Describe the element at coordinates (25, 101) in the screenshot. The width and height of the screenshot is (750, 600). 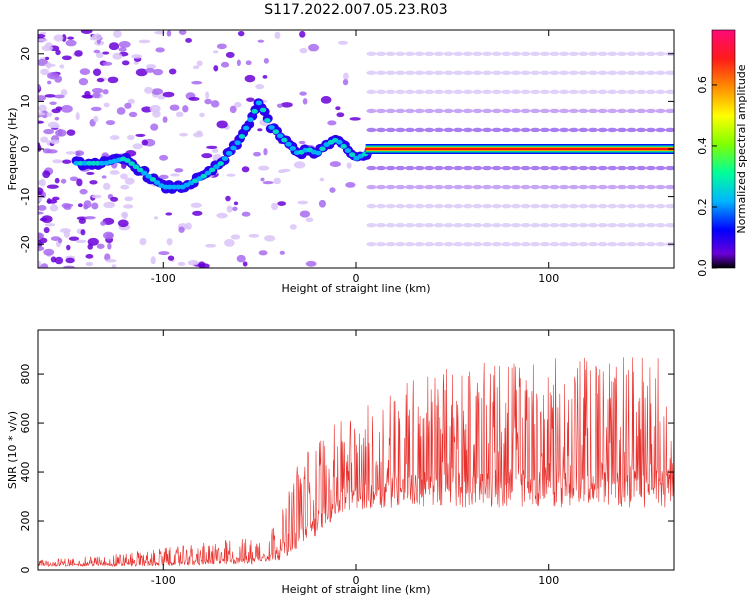
I see `spectrogram-y-tick-label: 10` at that location.